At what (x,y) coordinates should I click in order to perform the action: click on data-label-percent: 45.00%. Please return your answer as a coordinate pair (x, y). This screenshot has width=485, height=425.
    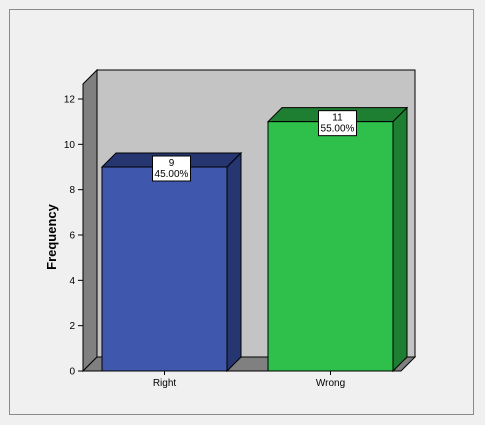
    Looking at the image, I should click on (172, 174).